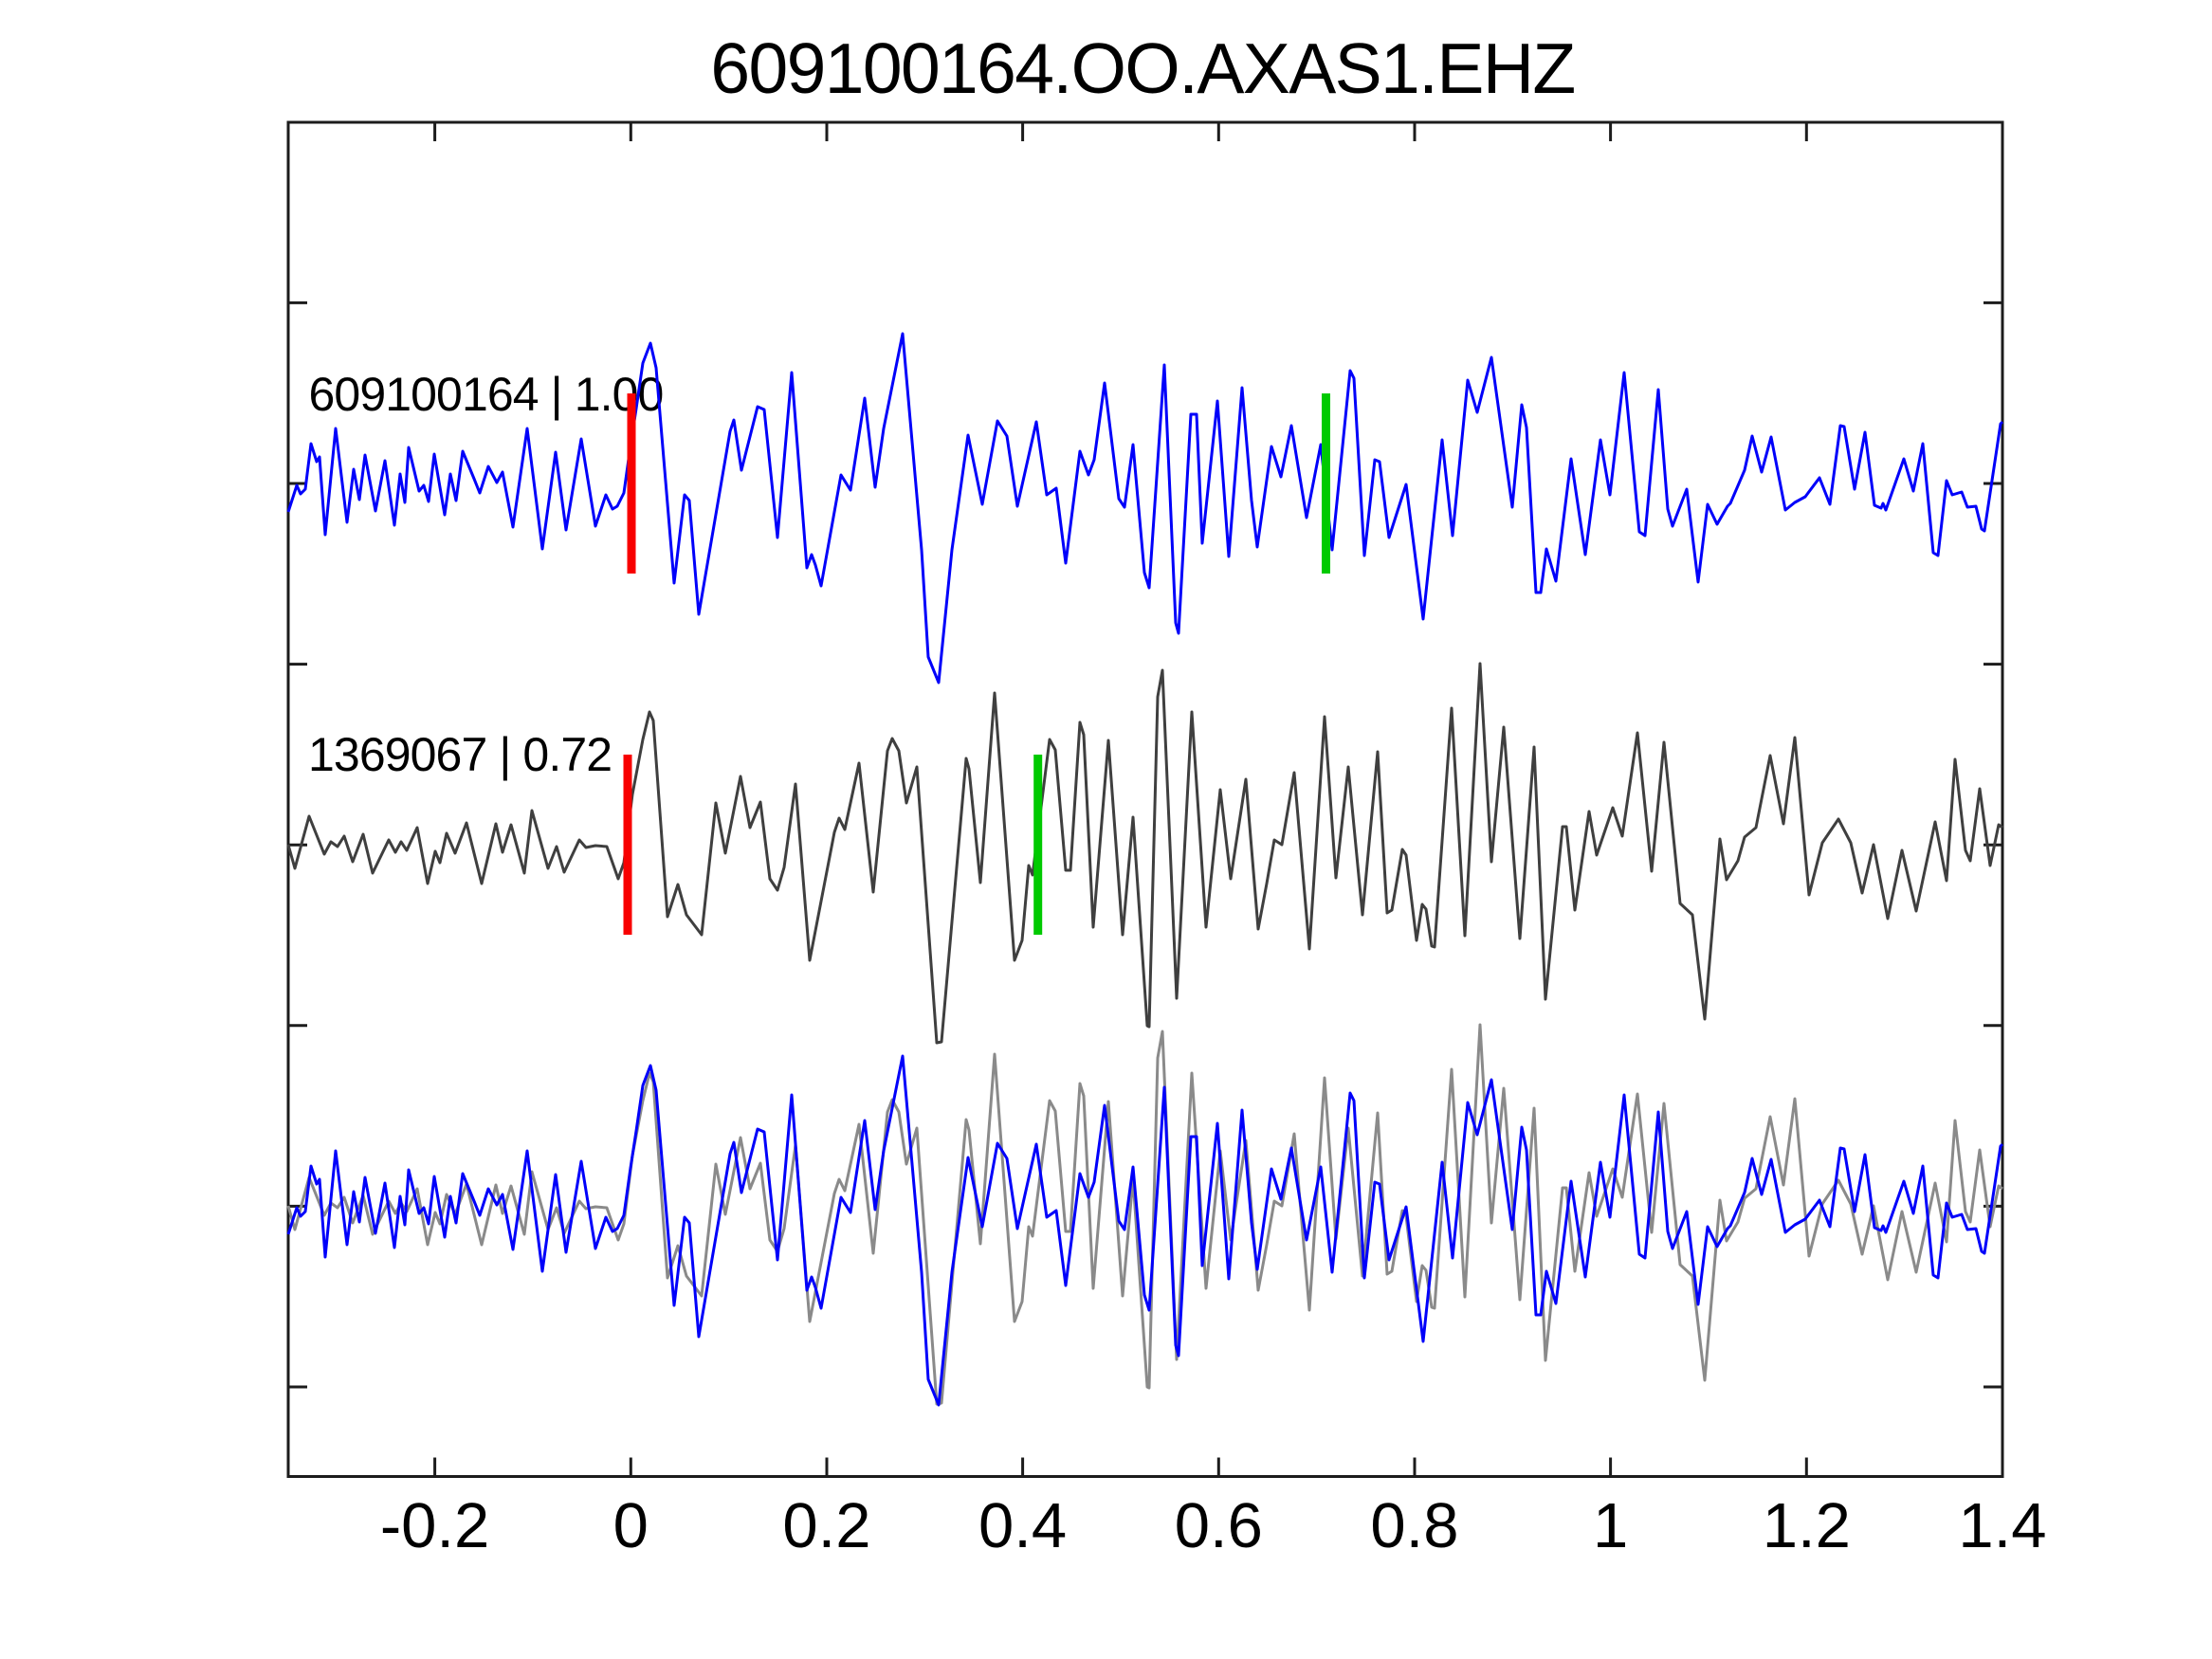  What do you see at coordinates (460, 754) in the screenshot?
I see `svg-text: 1369067 | 0.72` at bounding box center [460, 754].